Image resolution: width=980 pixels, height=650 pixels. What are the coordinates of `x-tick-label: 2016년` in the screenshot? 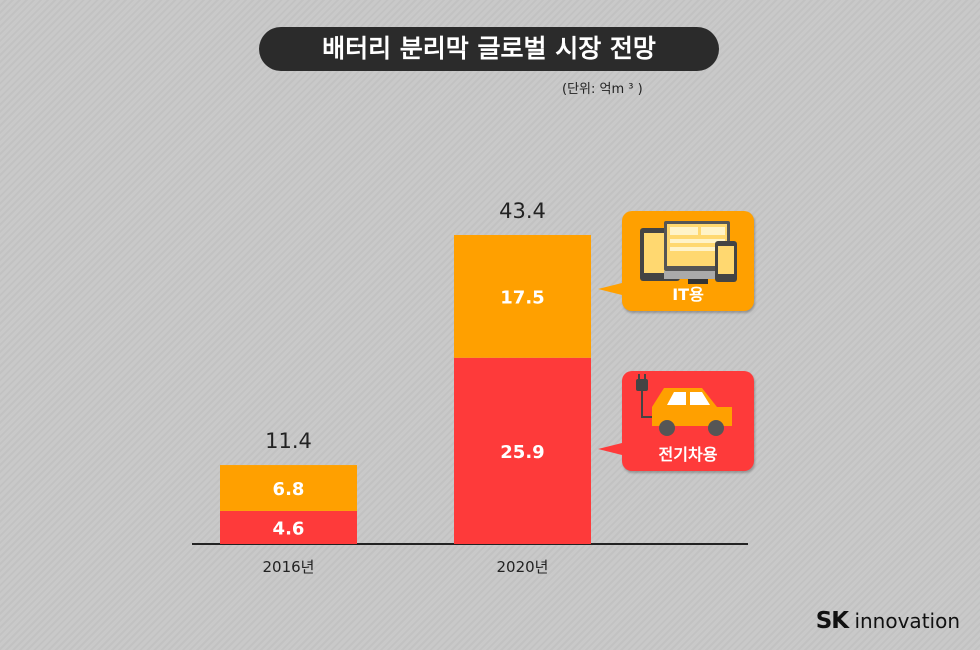 It's located at (289, 567).